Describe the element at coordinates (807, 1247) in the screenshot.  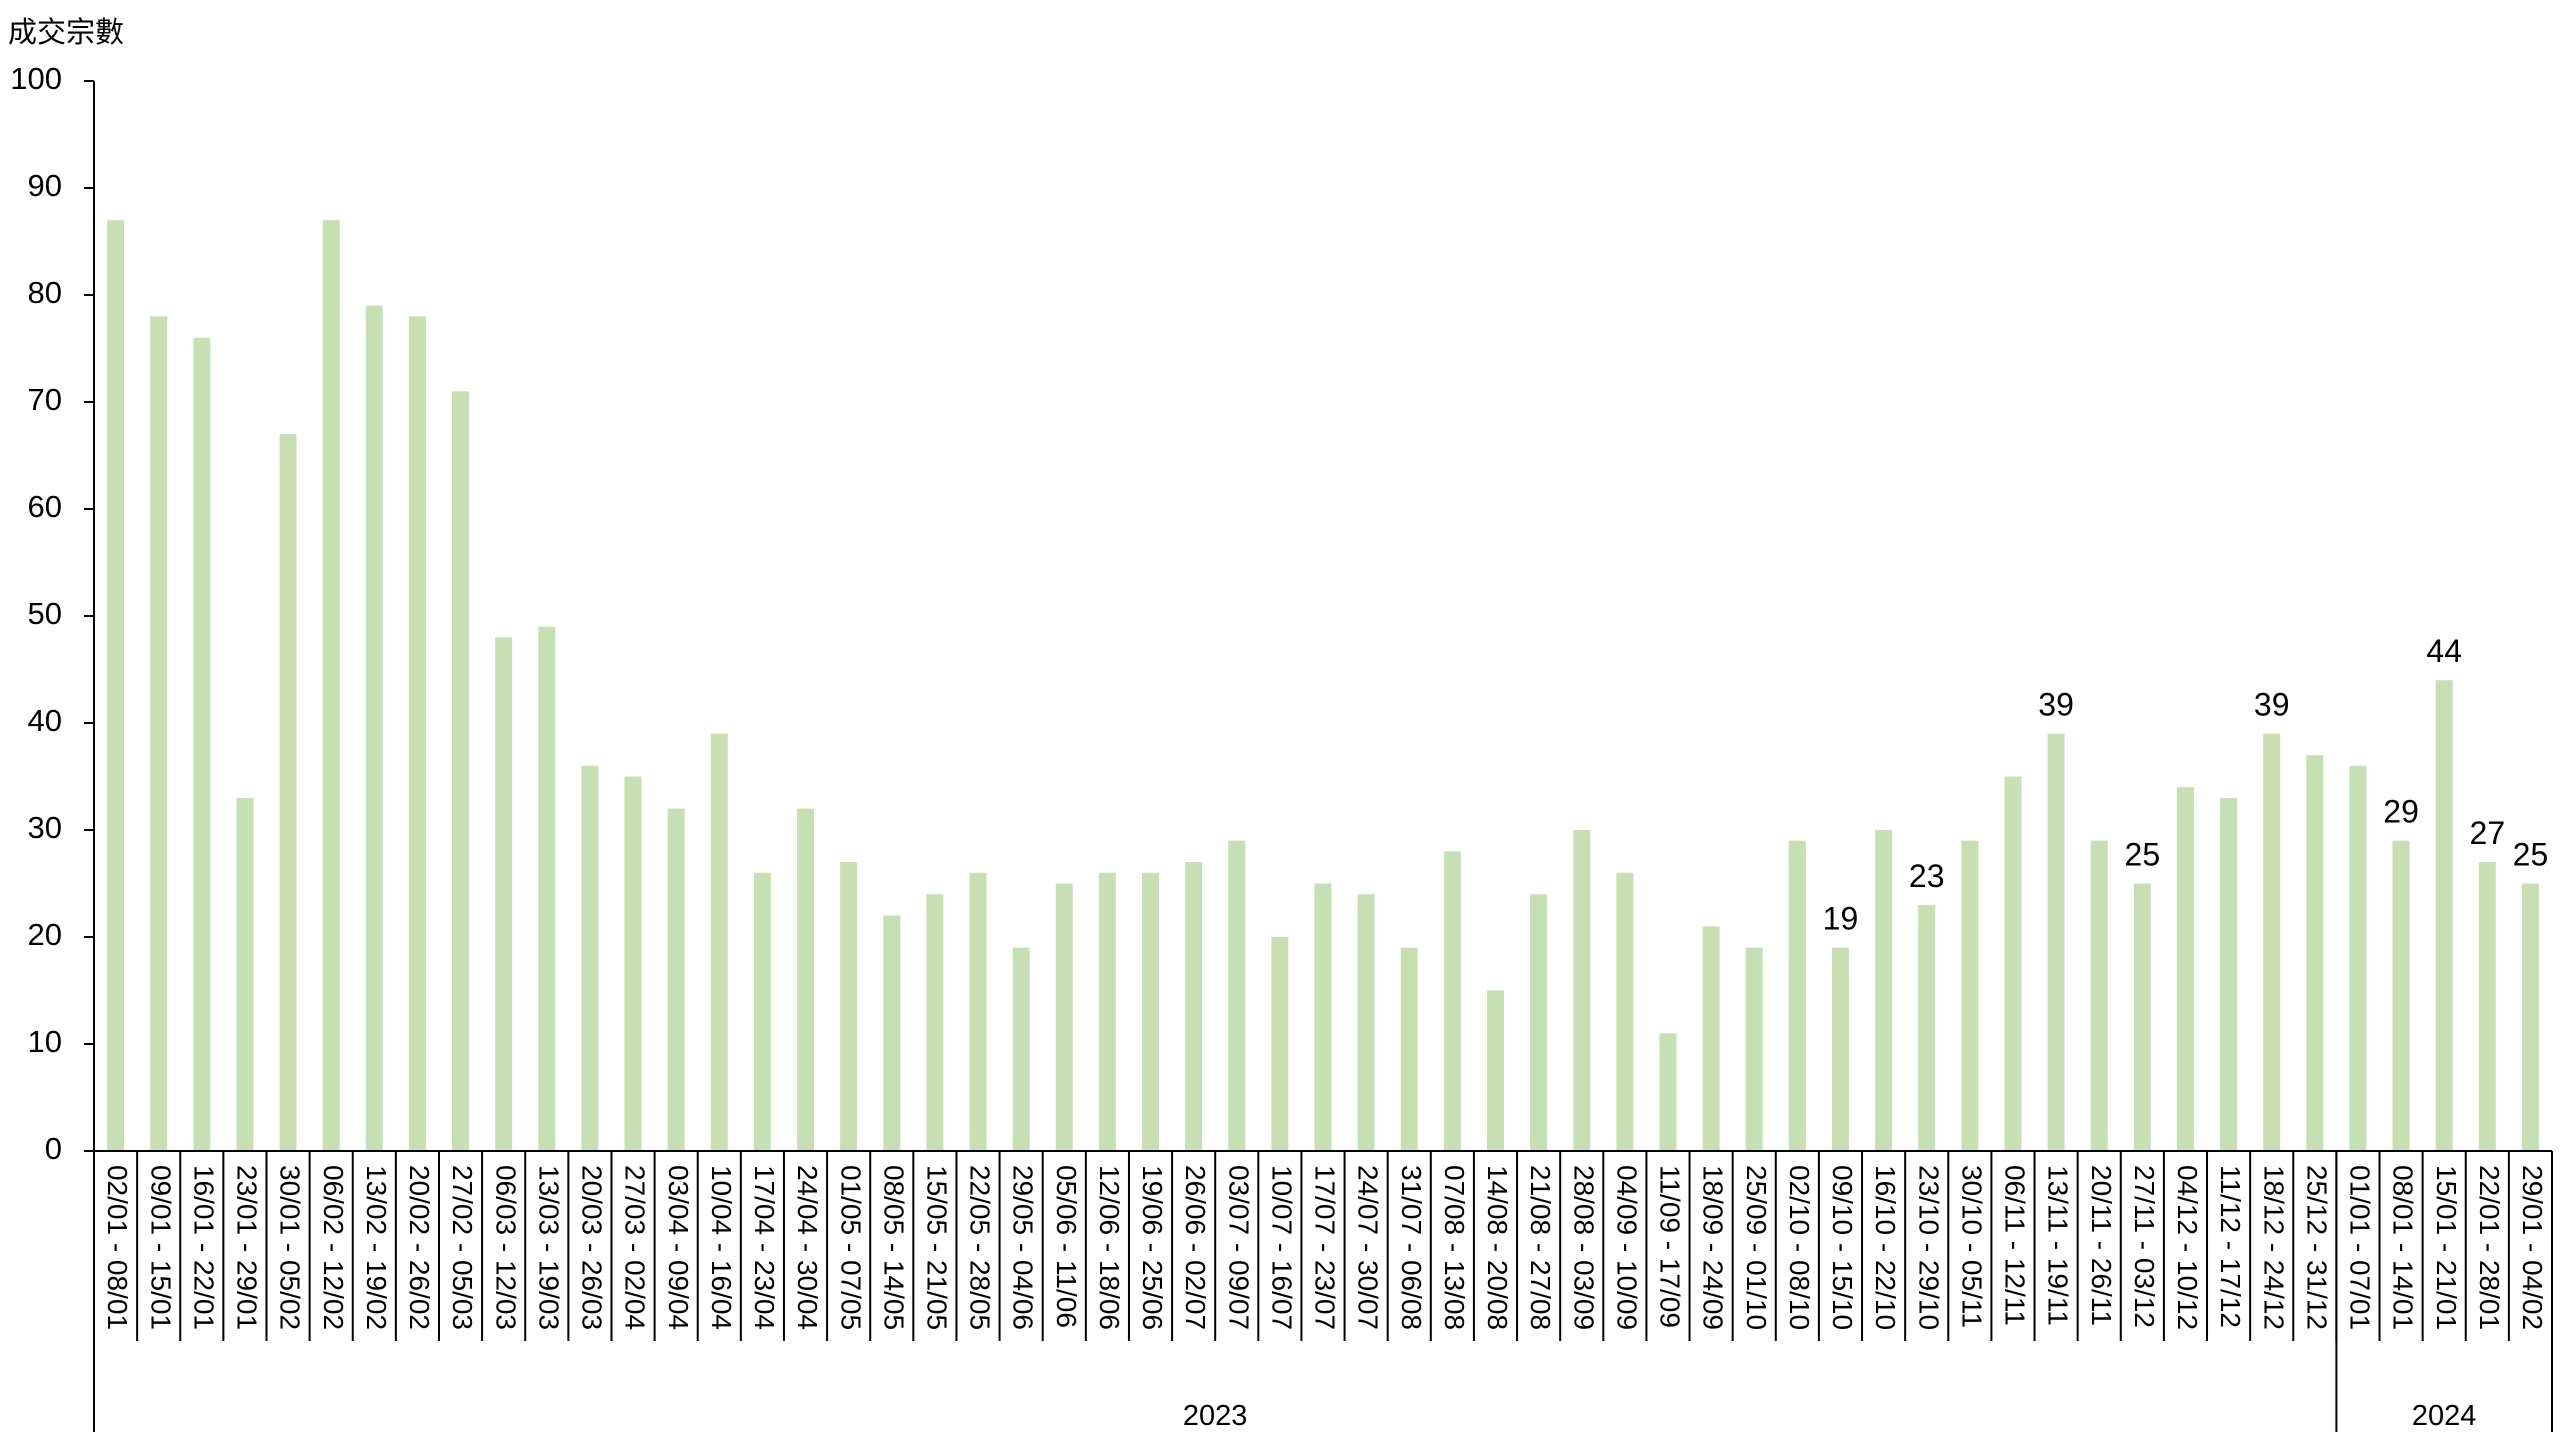
I see `x-tick-label: 24/04 - 30/04` at that location.